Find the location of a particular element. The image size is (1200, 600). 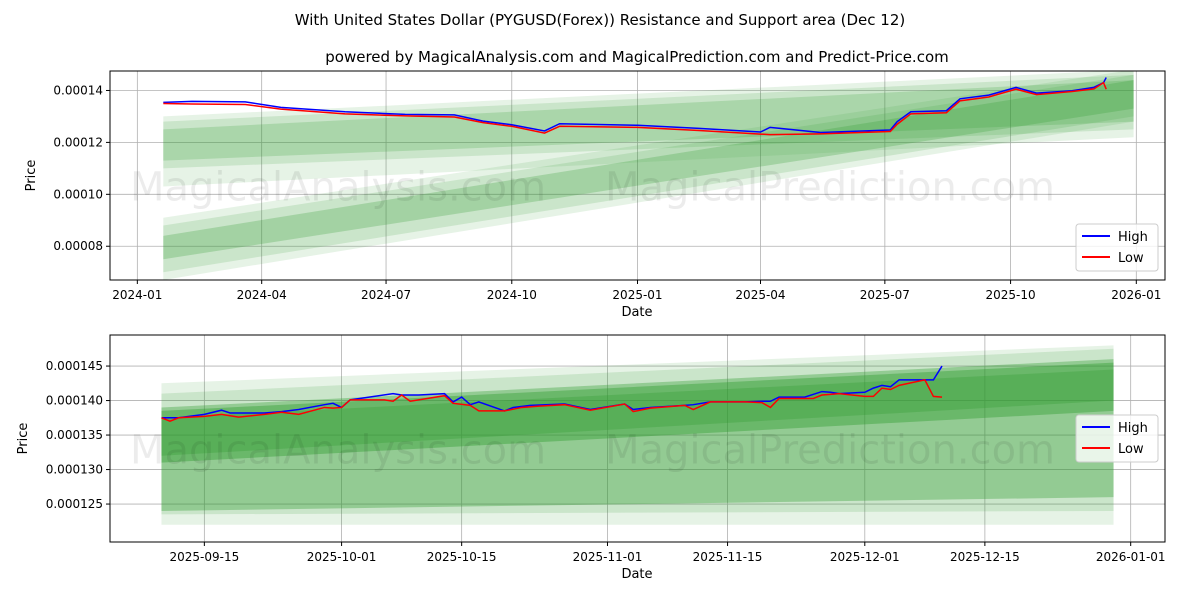

x-tick-label: 2025-12-01 is located at coordinates (865, 557).